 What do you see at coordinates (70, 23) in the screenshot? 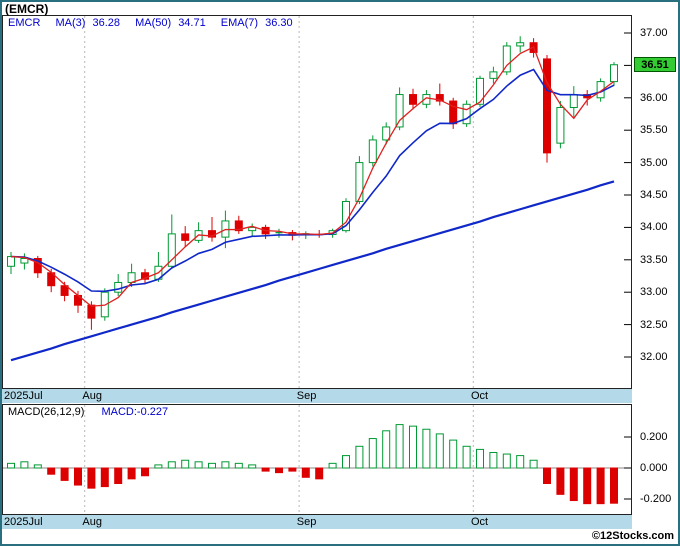
I see `legend-ma3-label: MA(3)` at bounding box center [70, 23].